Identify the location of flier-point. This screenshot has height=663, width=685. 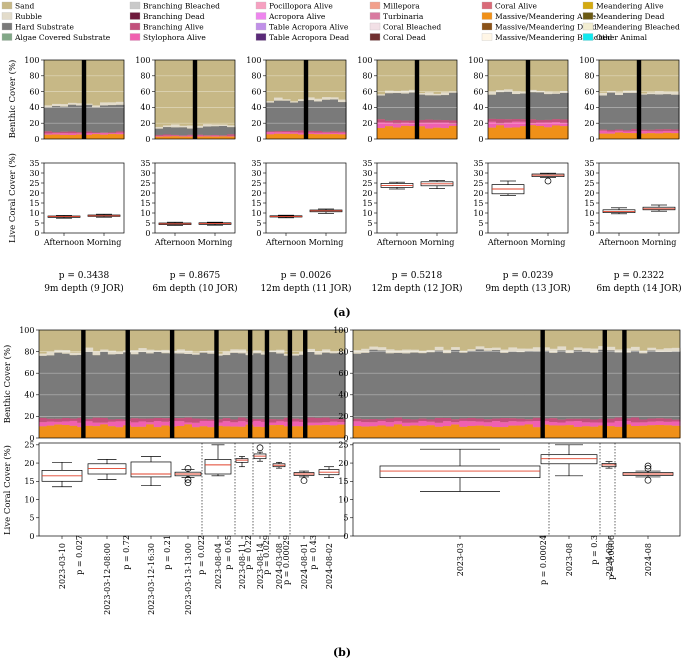
(304, 480).